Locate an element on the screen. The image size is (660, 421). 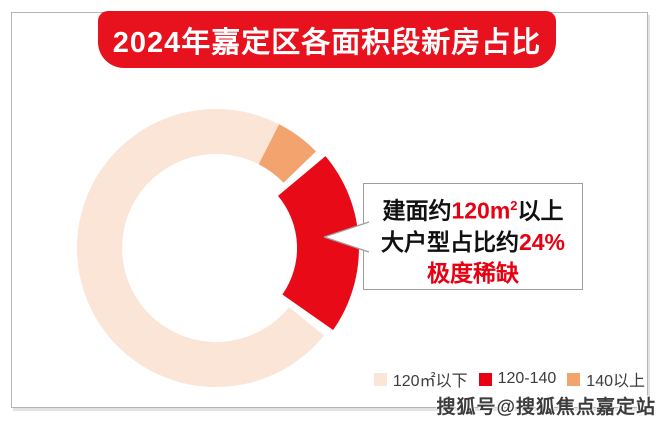
callout-pointer is located at coordinates (346, 237).